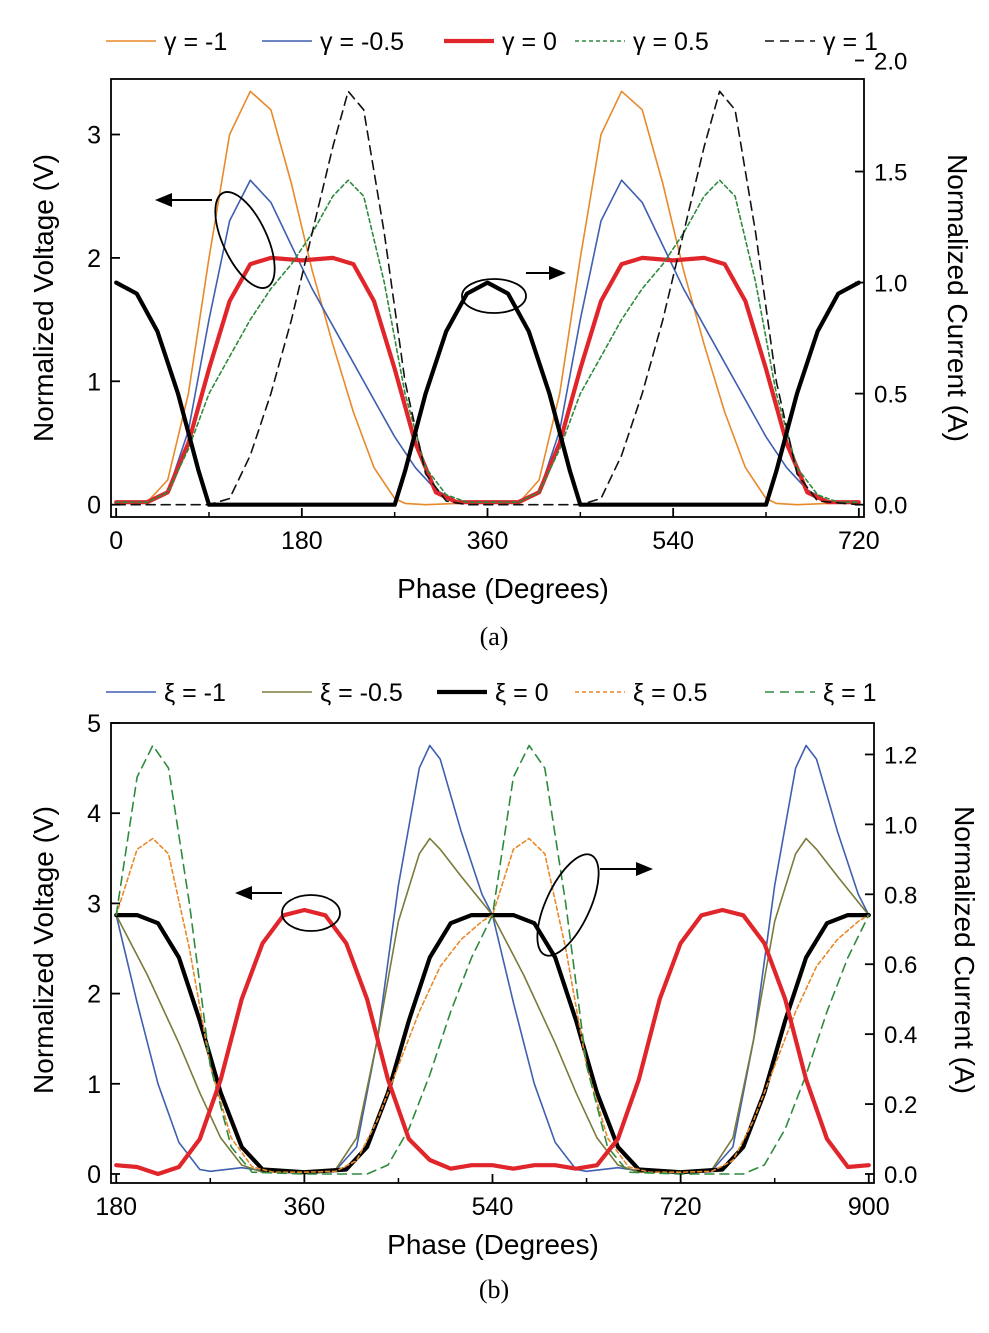 This screenshot has height=1333, width=989. I want to click on x-tick-label-a-2: 360, so click(488, 541).